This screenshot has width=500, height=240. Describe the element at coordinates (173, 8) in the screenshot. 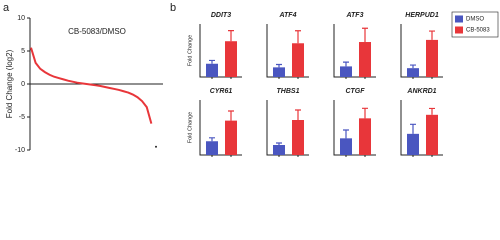

I see `panel-label: b` at that location.